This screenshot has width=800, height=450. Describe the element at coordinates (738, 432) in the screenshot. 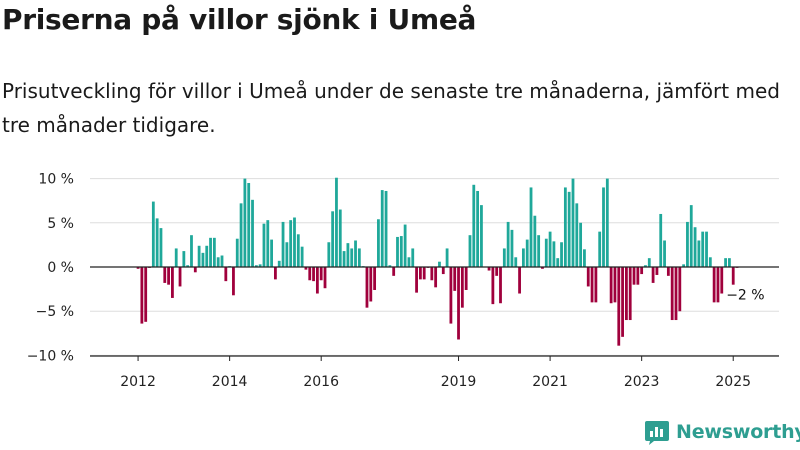

I see `brand-name: Newsworthy` at that location.